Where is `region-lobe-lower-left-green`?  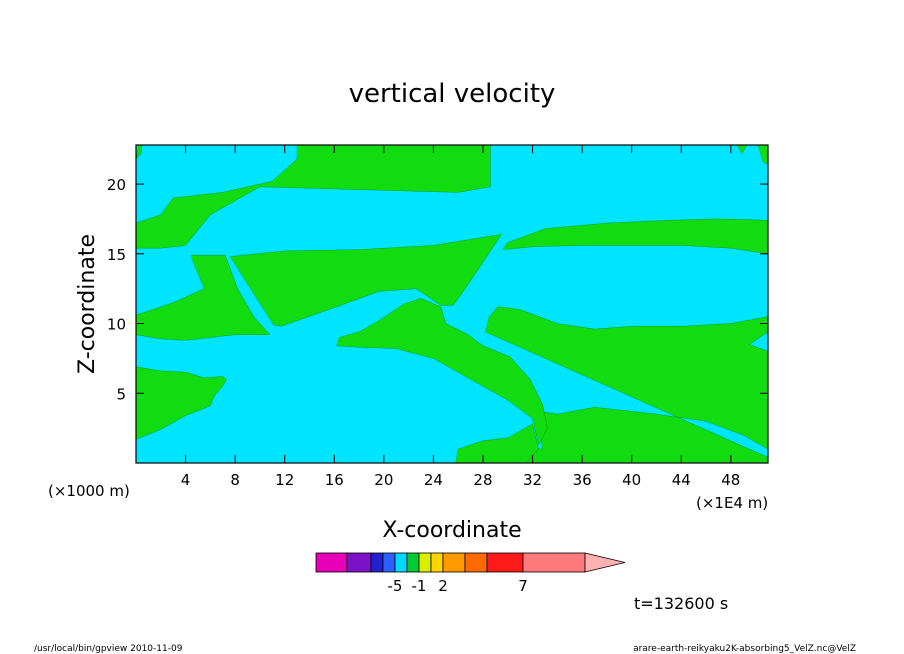
region-lobe-lower-left-green is located at coordinates (181, 403).